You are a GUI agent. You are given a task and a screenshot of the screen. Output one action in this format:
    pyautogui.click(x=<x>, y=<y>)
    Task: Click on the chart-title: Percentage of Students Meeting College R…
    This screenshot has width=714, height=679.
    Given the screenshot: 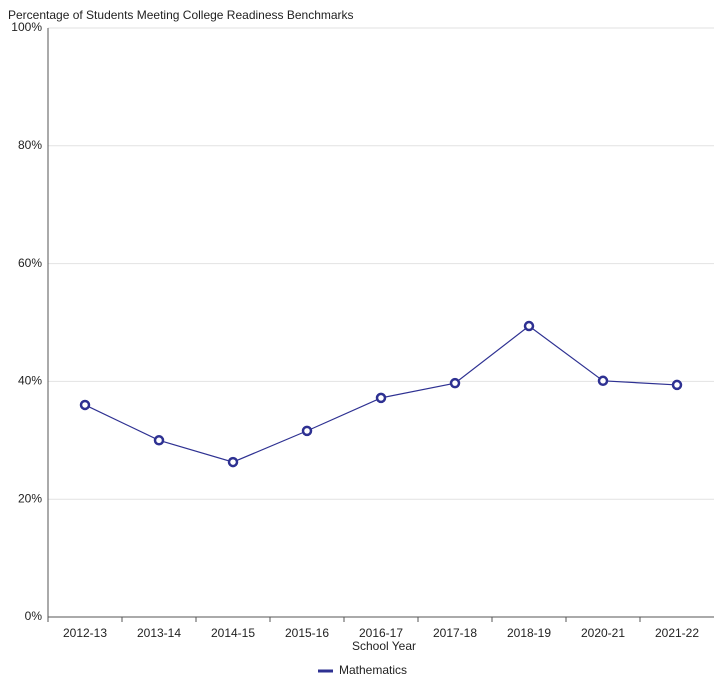 What is the action you would take?
    pyautogui.click(x=181, y=15)
    